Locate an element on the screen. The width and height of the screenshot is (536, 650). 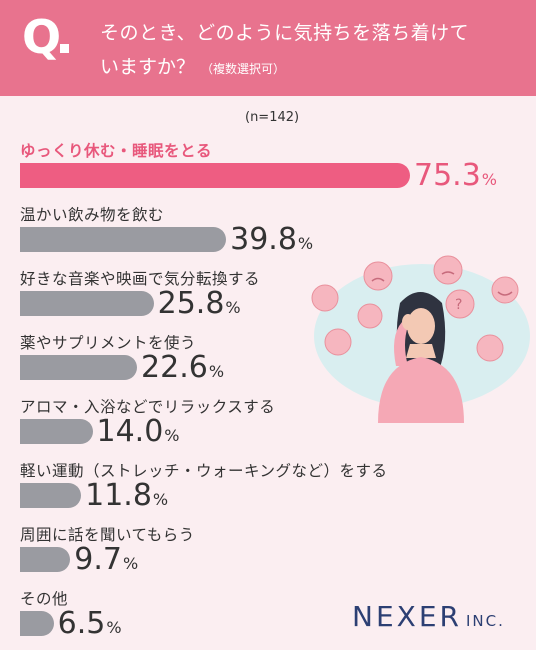
q-mark: Q is located at coordinates (42, 37).